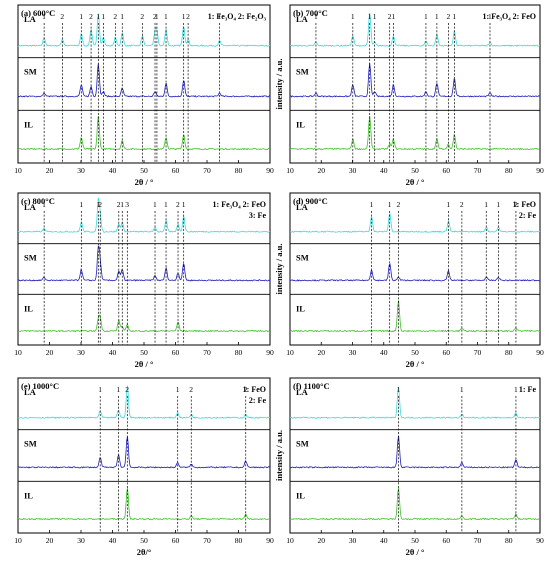 The height and width of the screenshot is (565, 550). Describe the element at coordinates (300, 124) in the screenshot. I see `trace-label-il: IL` at that location.